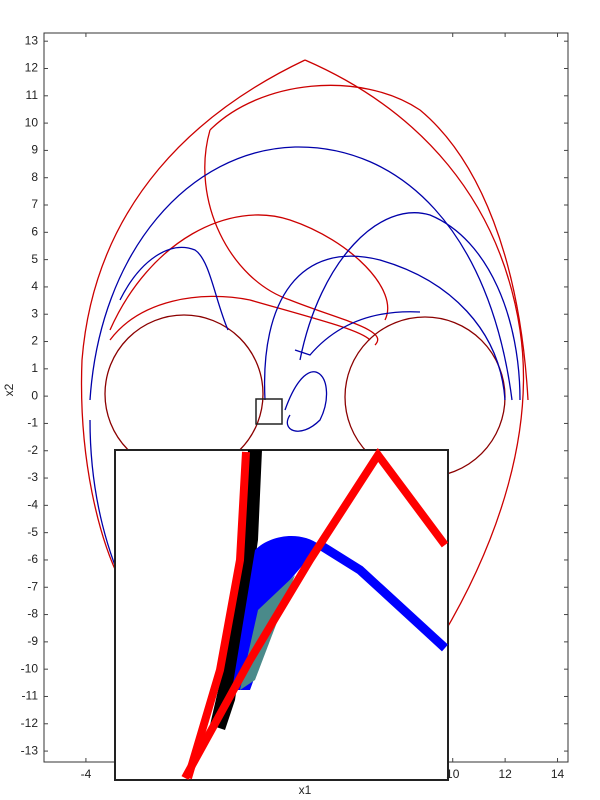 The height and width of the screenshot is (800, 600). What do you see at coordinates (30, 668) in the screenshot?
I see `y-tick-label: -10` at bounding box center [30, 668].